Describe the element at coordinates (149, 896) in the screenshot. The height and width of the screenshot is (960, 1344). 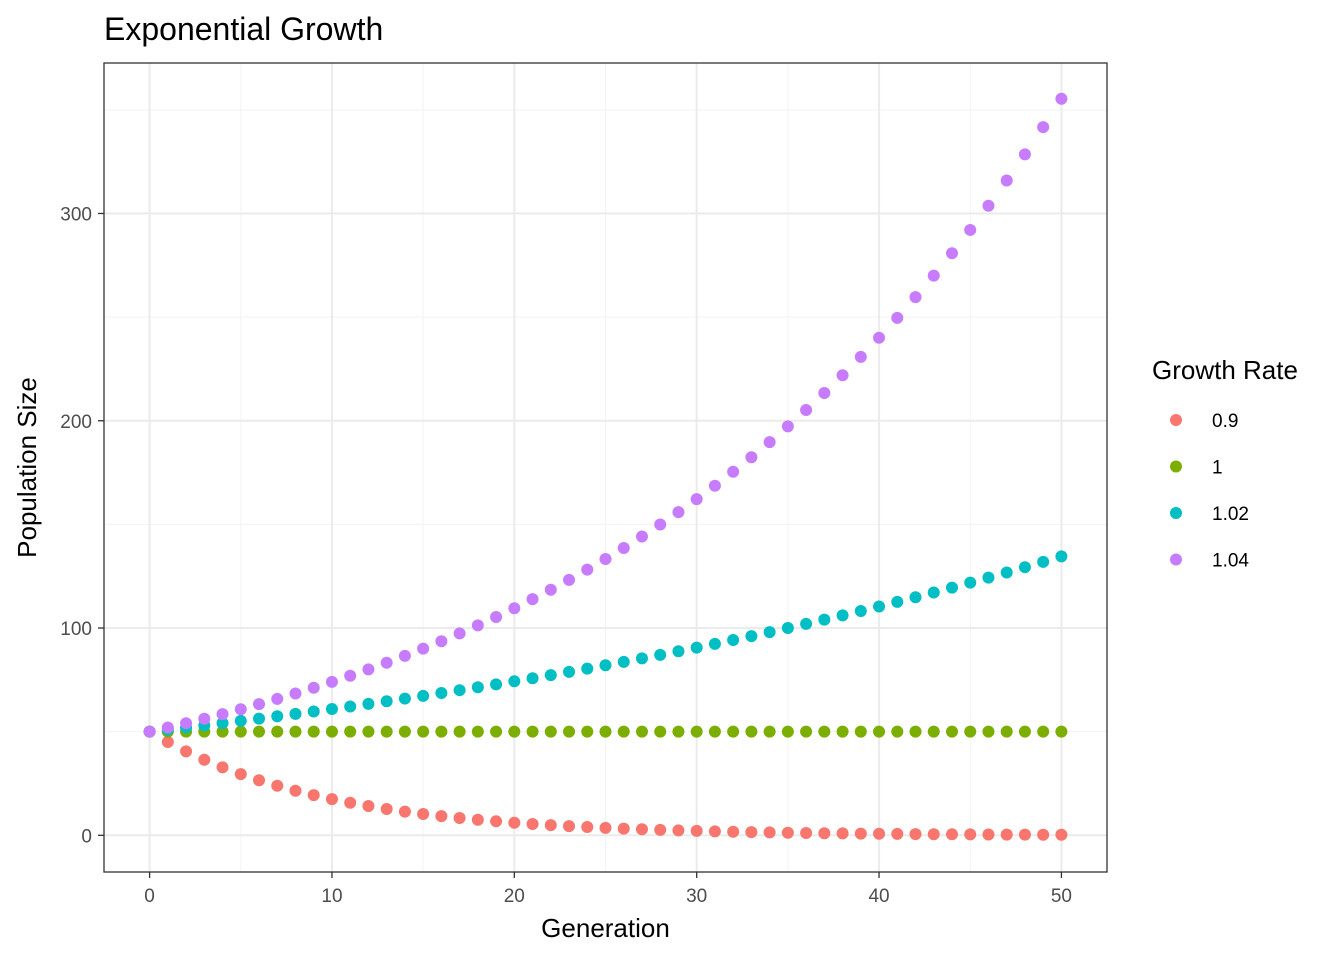
I see `x-tick-label: 0` at that location.